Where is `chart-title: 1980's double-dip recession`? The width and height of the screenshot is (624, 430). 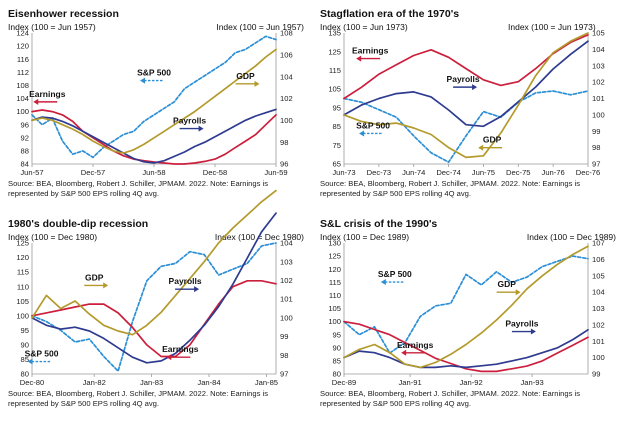
chart-title: 1980's double-dip recession is located at coordinates (78, 224).